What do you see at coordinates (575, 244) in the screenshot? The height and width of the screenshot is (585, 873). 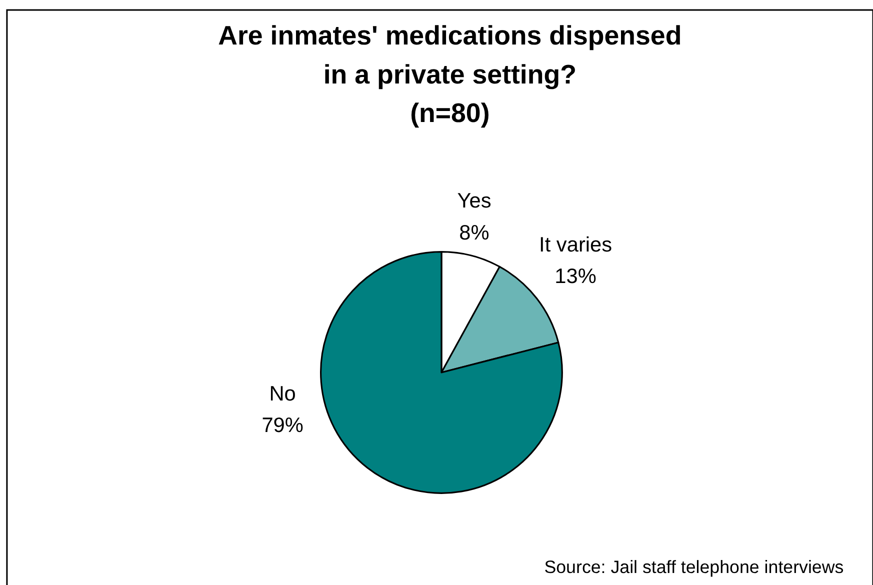 I see `slice-label: It varies` at bounding box center [575, 244].